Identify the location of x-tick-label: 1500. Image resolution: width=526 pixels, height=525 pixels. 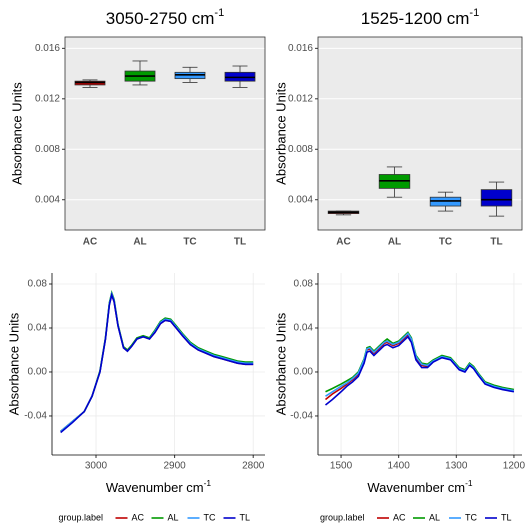
(341, 466).